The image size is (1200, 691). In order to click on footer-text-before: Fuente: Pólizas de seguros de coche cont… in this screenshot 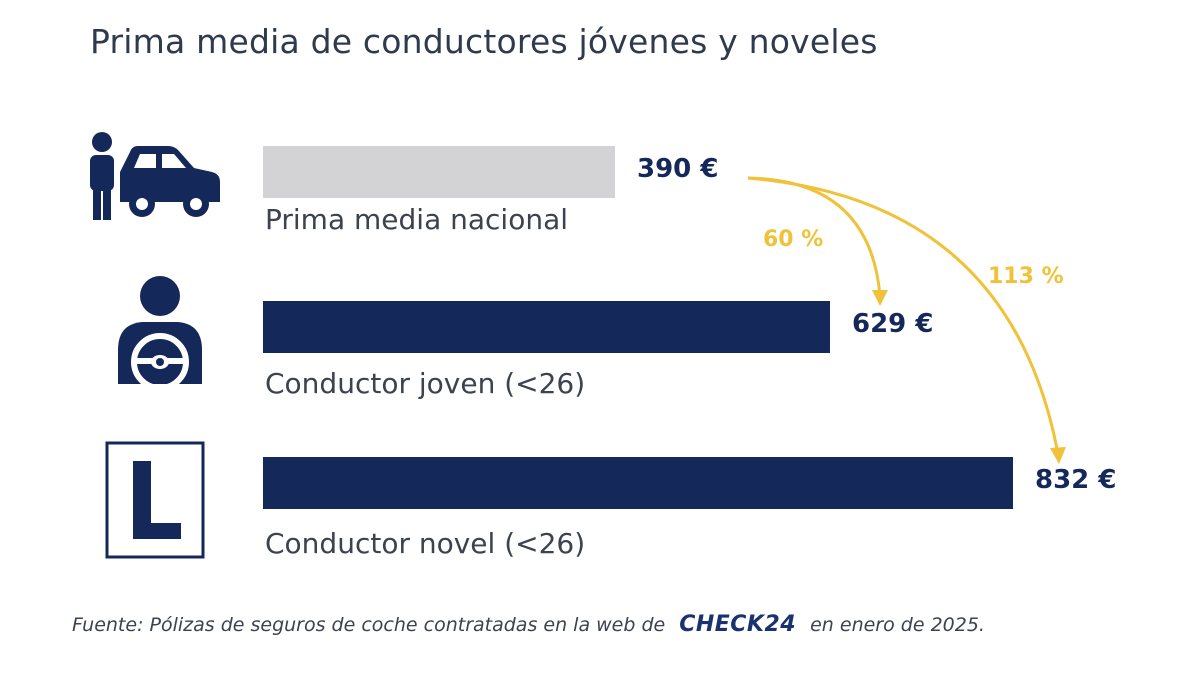, I will do `click(369, 624)`.